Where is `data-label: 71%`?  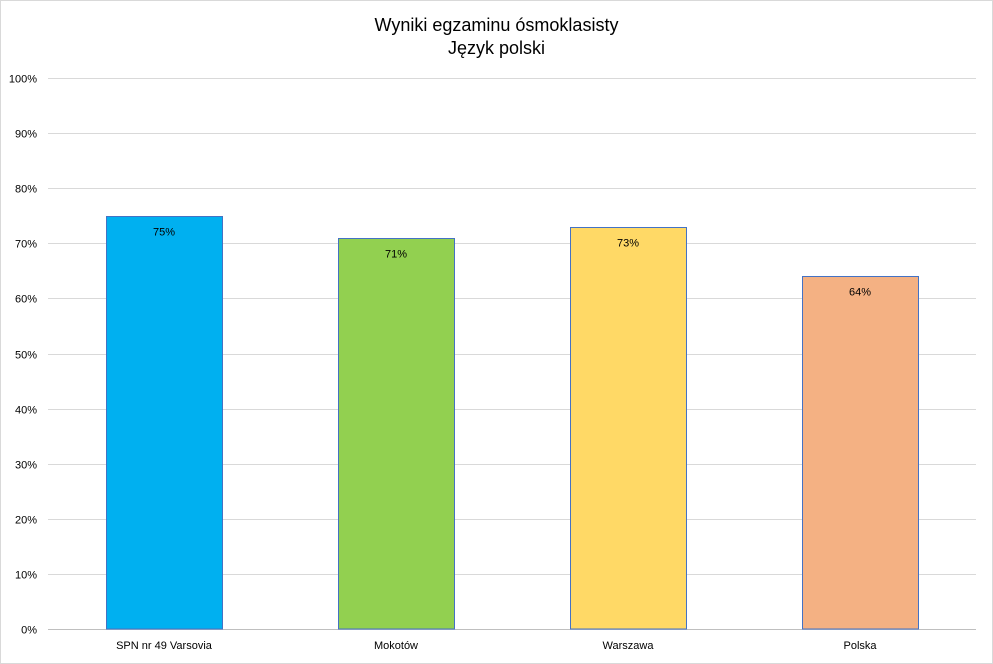 data-label: 71% is located at coordinates (396, 255).